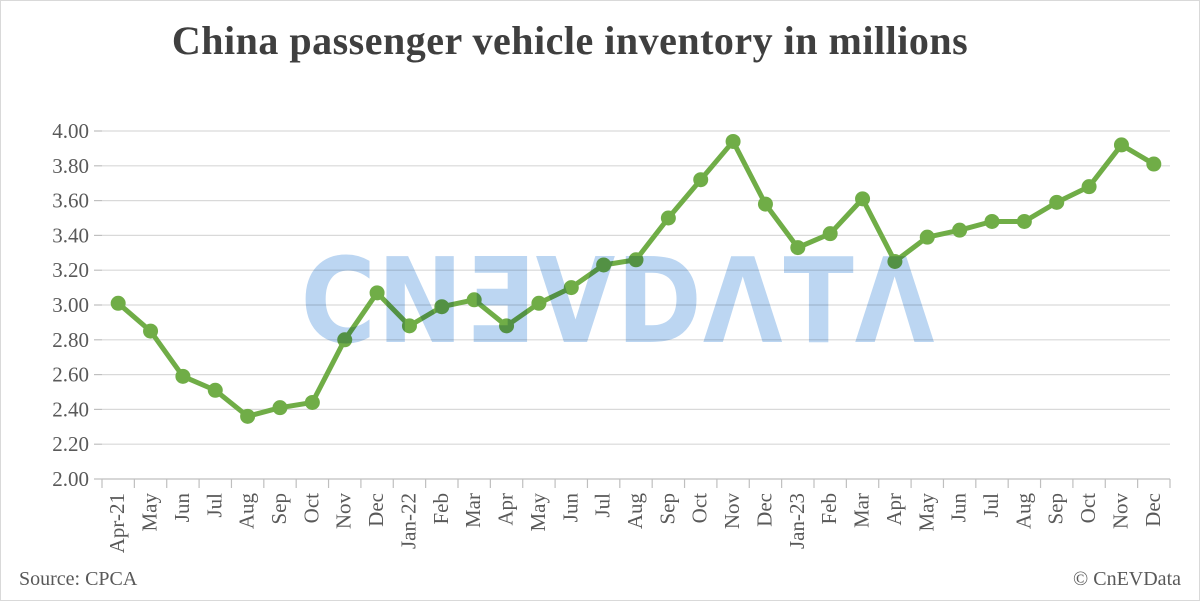  I want to click on y-tick-label: 2.00, so click(70, 479).